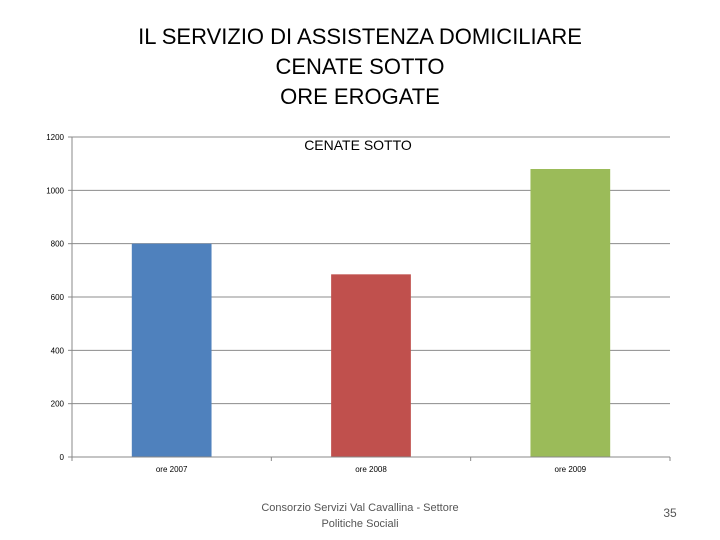  I want to click on slide-title-line-2: CENATE SOTTO, so click(360, 66).